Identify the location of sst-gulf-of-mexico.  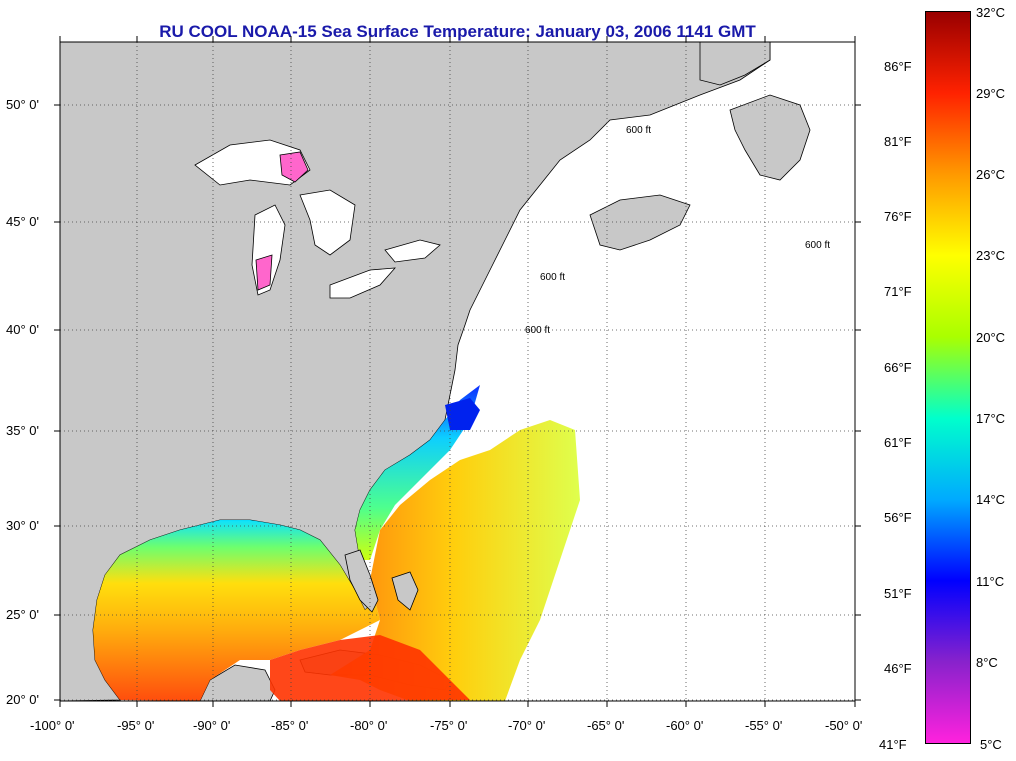
(236, 610).